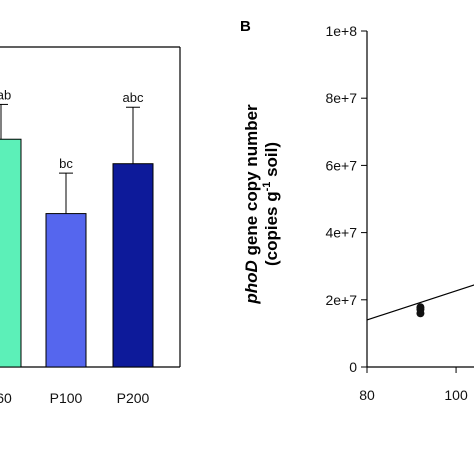 Image resolution: width=474 pixels, height=474 pixels. Describe the element at coordinates (133, 97) in the screenshot. I see `significance-label-2: abc` at that location.